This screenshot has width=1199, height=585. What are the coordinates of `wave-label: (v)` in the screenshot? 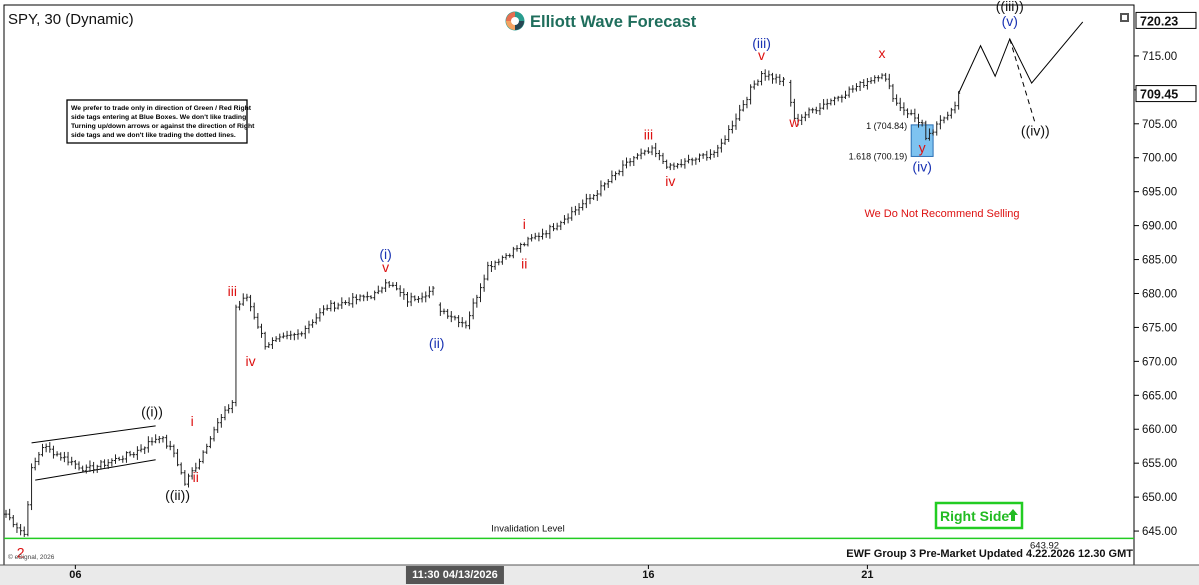 It's located at (1010, 21).